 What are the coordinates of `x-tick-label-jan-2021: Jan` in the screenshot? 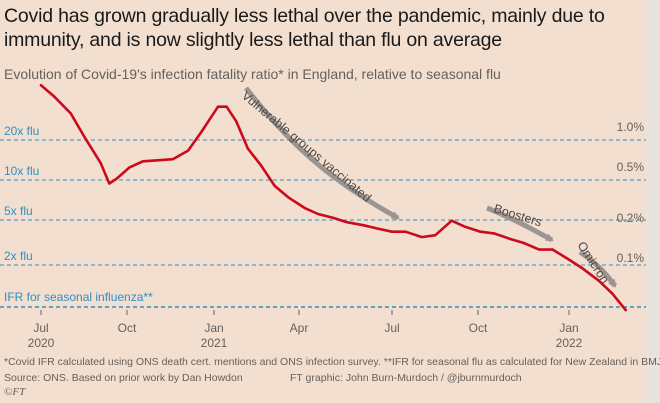 It's located at (213, 328).